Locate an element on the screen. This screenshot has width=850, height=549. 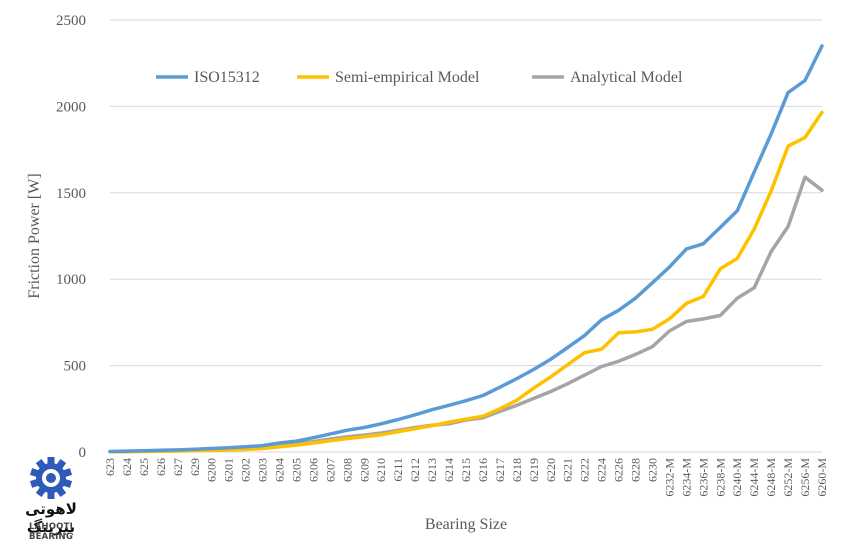
x-tick-label: 6203 is located at coordinates (263, 470).